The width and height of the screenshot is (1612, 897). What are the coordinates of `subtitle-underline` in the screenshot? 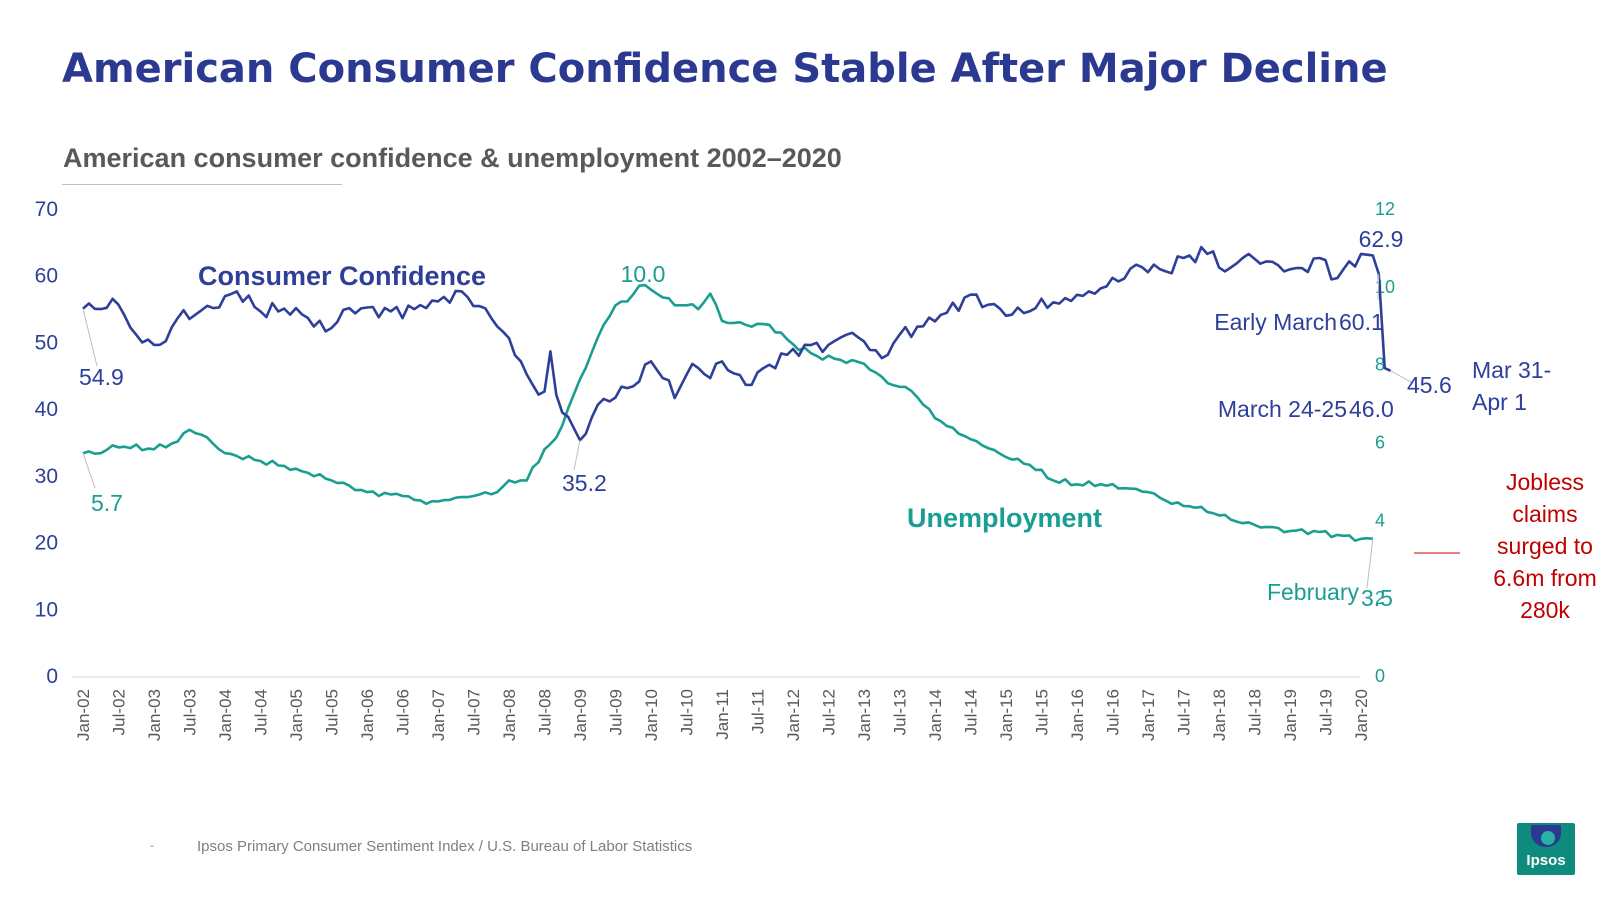 It's located at (202, 184).